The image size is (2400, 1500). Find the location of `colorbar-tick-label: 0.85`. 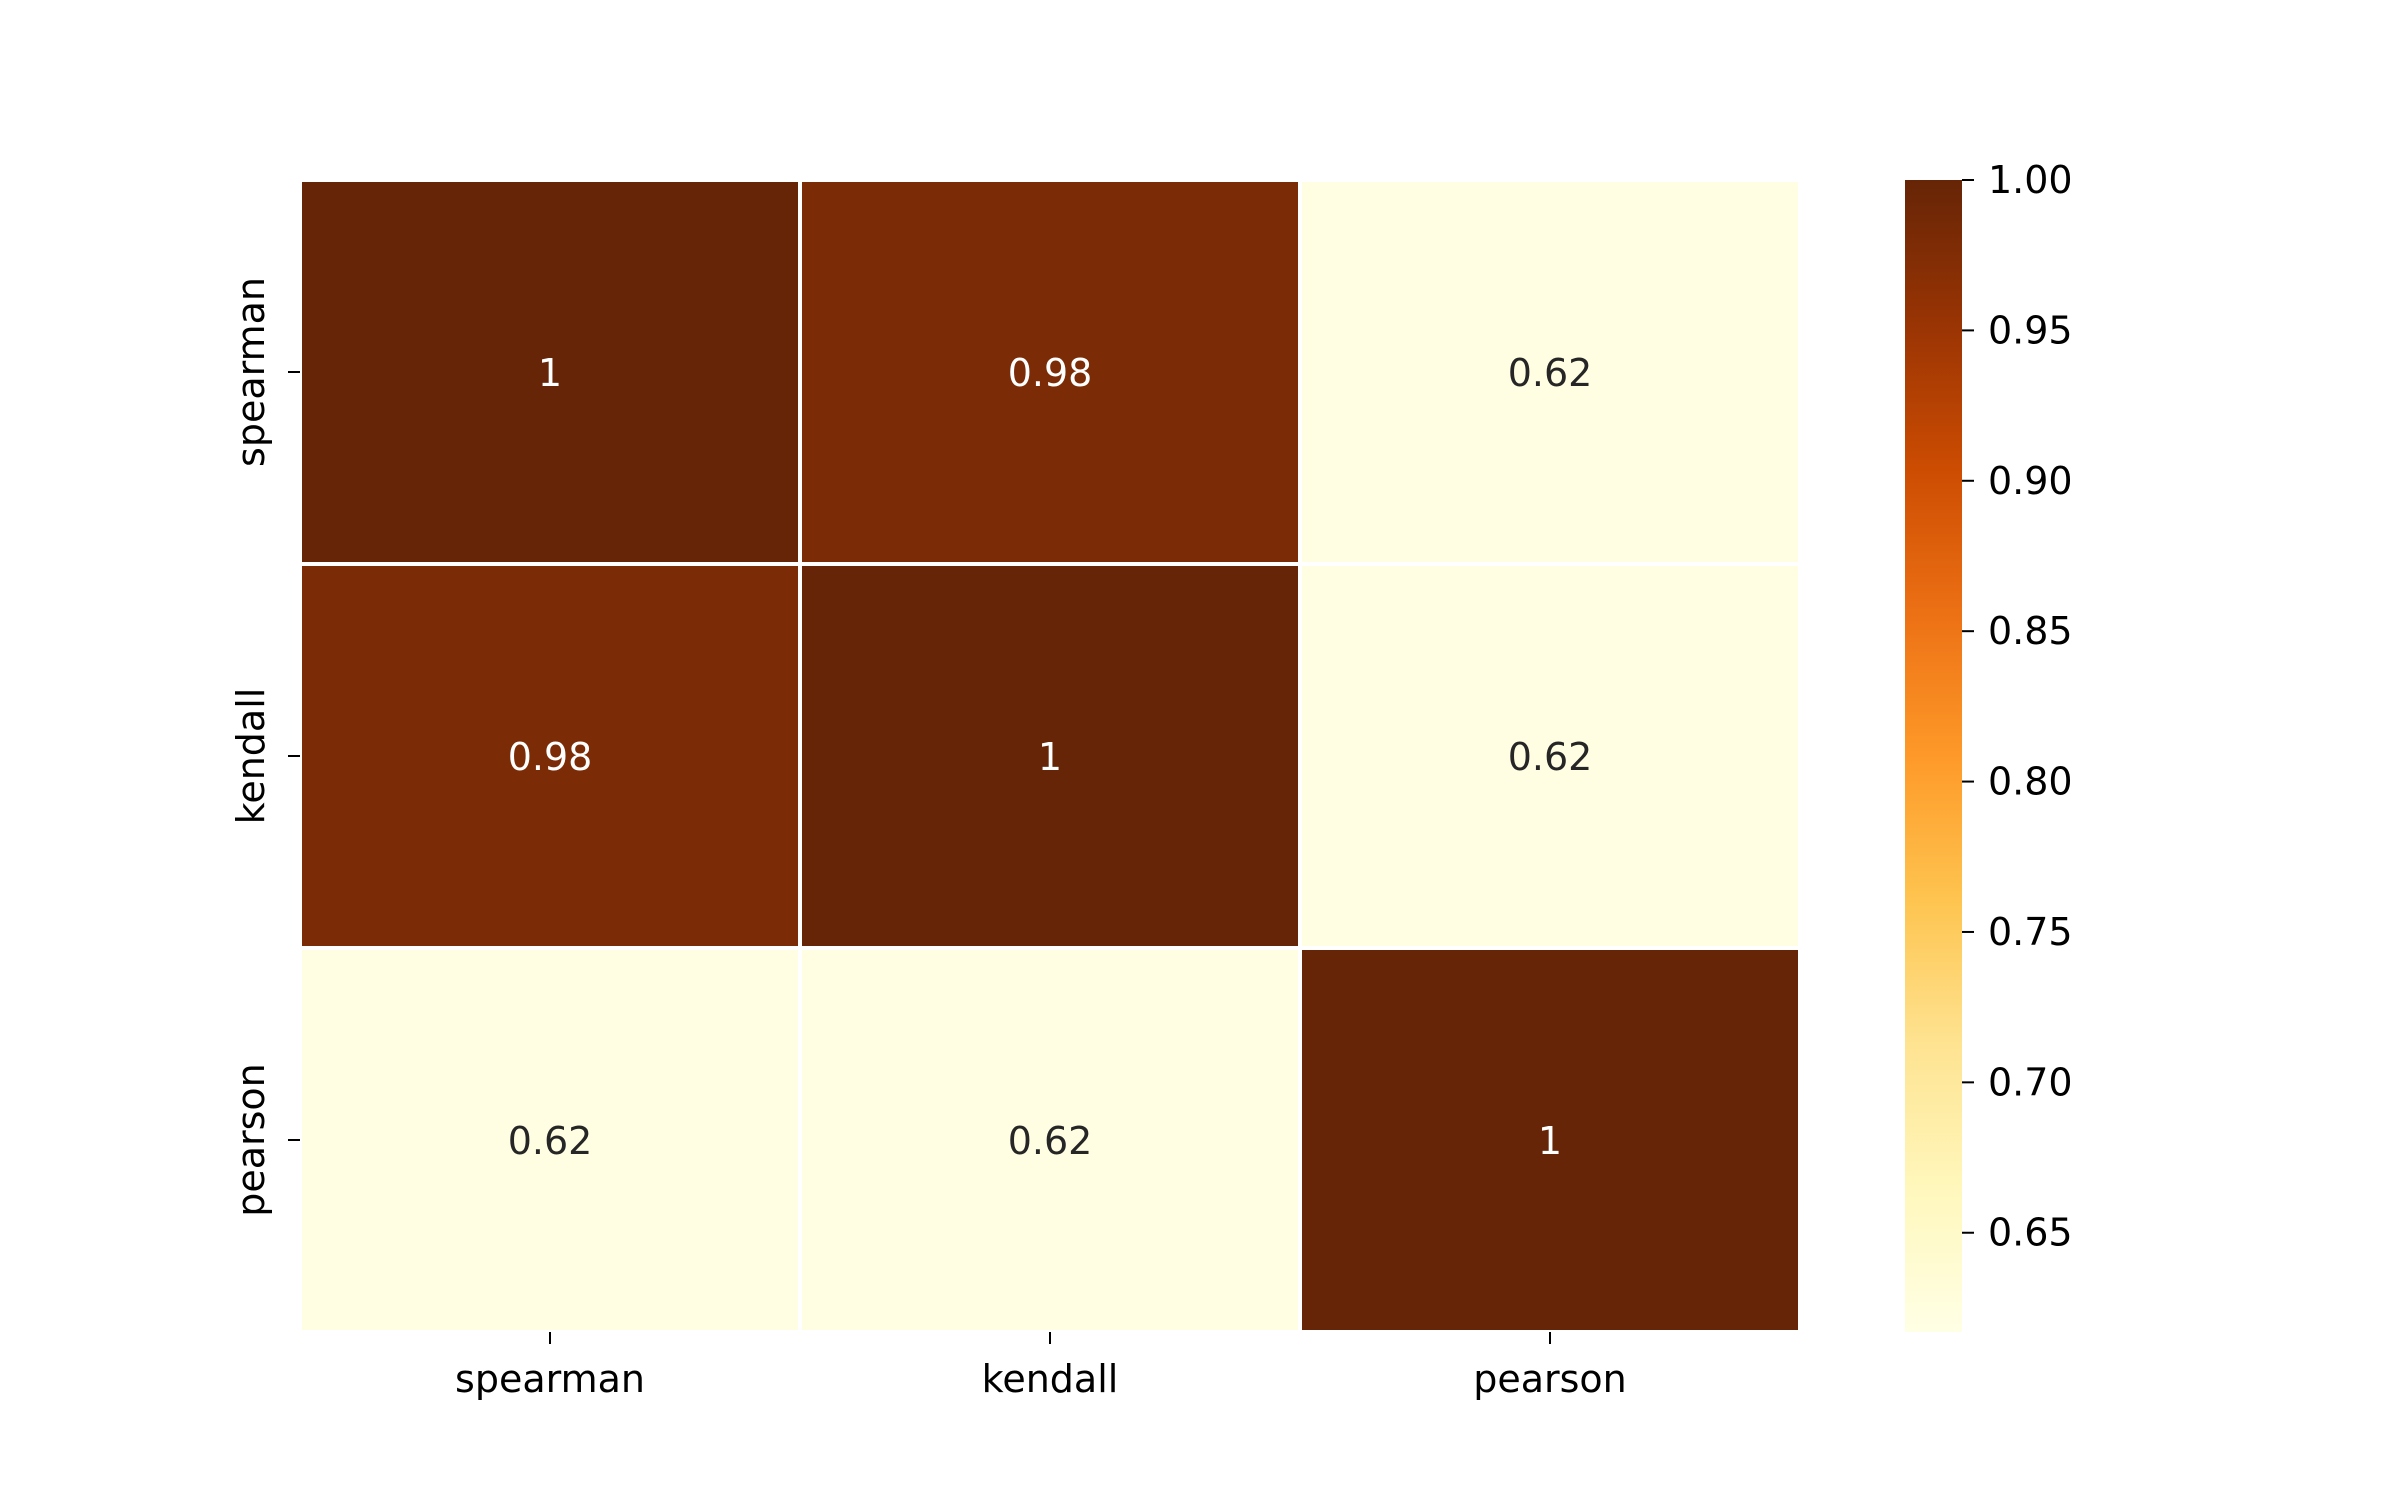

colorbar-tick-label: 0.85 is located at coordinates (2030, 631).